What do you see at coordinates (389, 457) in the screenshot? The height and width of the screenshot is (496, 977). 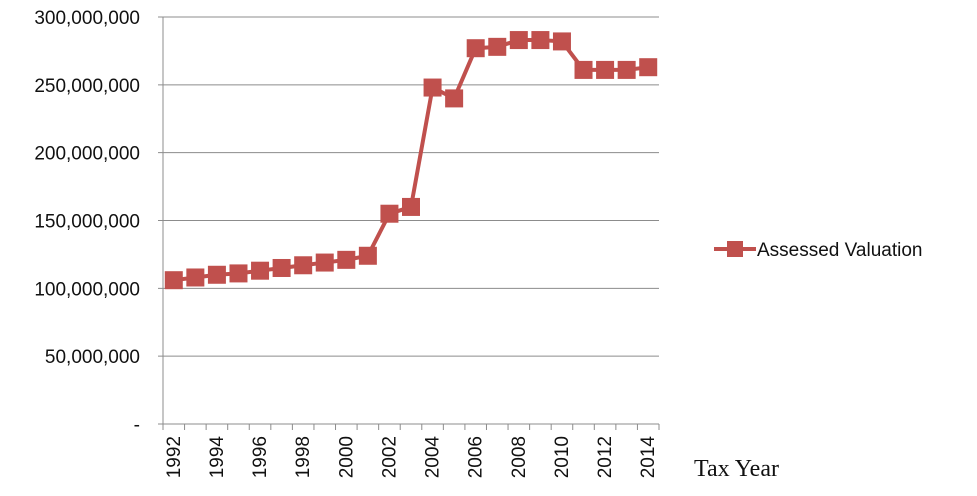 I see `x-tick-label: 2002` at bounding box center [389, 457].